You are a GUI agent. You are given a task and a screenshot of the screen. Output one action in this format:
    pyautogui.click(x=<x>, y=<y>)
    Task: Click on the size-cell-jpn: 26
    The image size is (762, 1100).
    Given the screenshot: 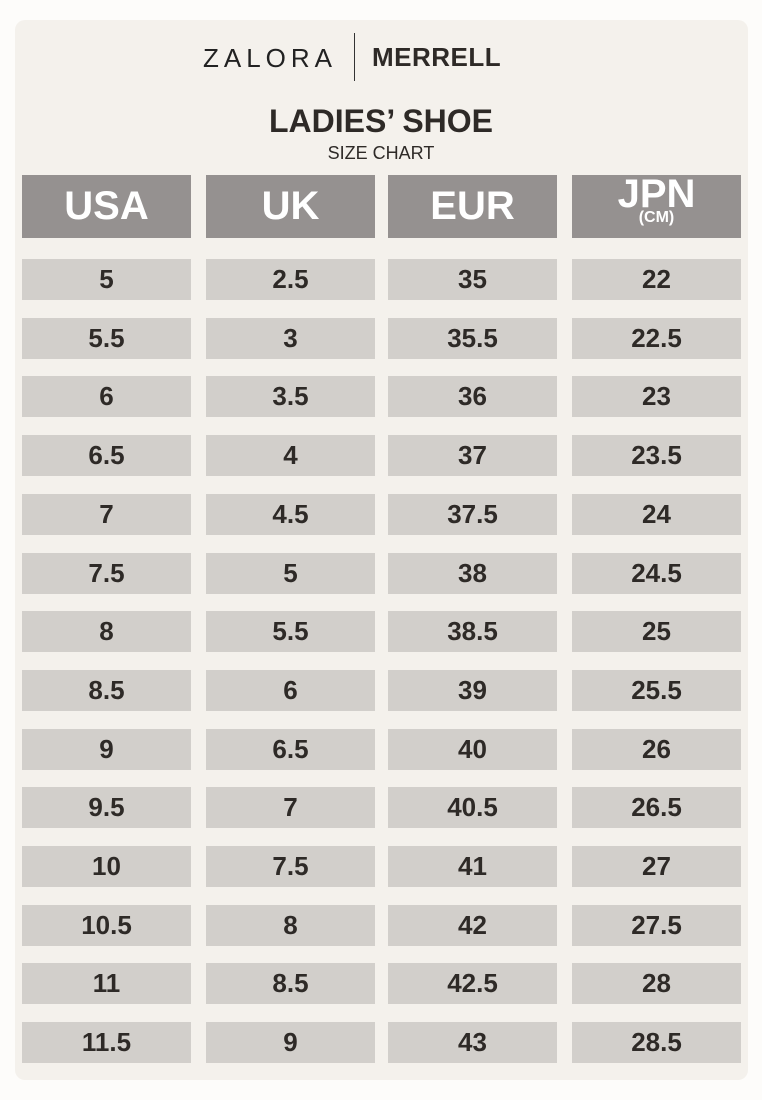 What is the action you would take?
    pyautogui.click(x=656, y=749)
    